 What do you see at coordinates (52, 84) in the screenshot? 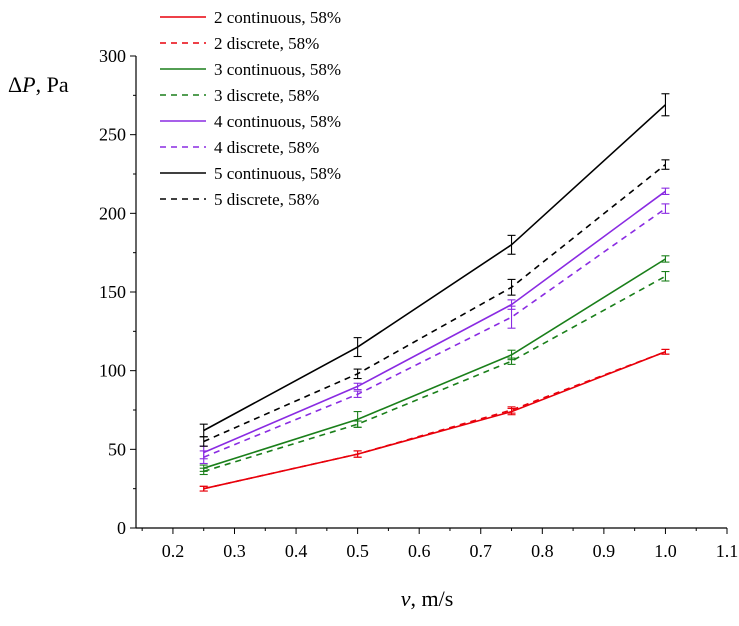
I see `y-axis-label-unit: , Pa` at bounding box center [52, 84].